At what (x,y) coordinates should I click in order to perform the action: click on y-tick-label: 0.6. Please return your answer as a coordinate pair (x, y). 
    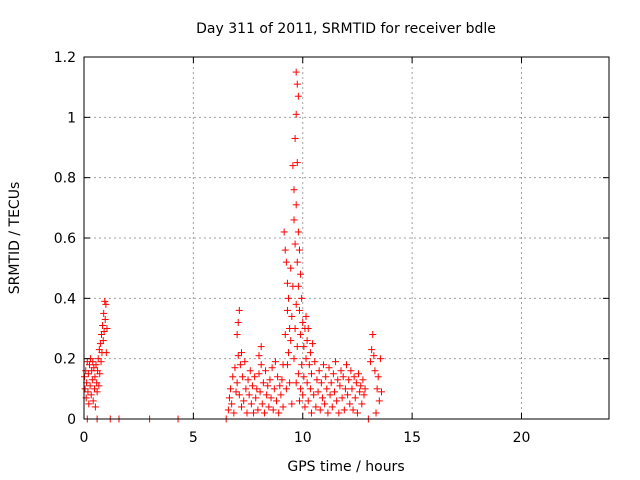
    Looking at the image, I should click on (65, 239).